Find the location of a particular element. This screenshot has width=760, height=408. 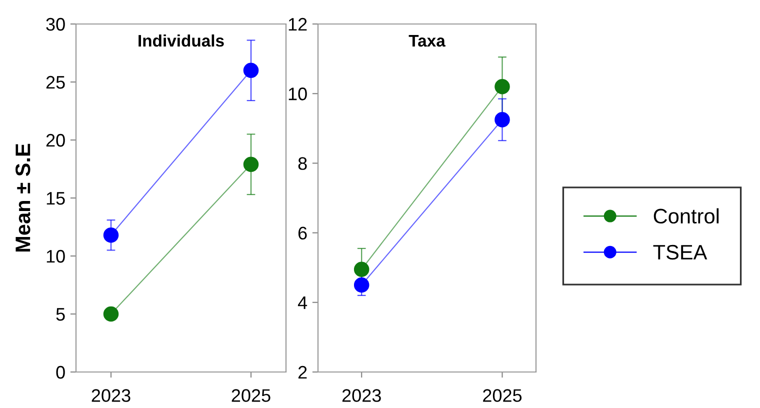

y-tick-label: 4 is located at coordinates (303, 302).